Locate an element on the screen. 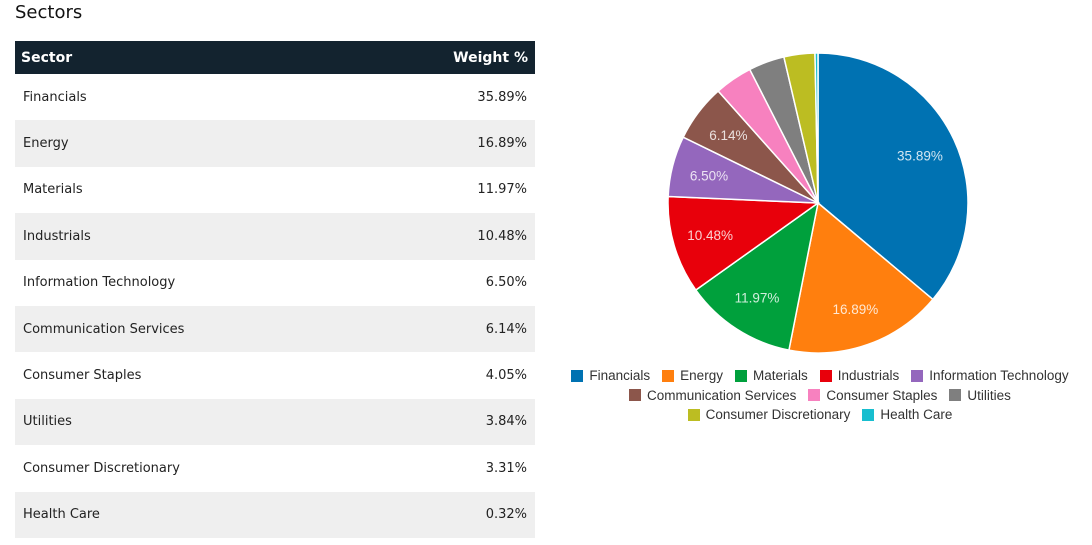 This screenshot has height=545, width=1092. row-weight: 3.84% is located at coordinates (506, 422).